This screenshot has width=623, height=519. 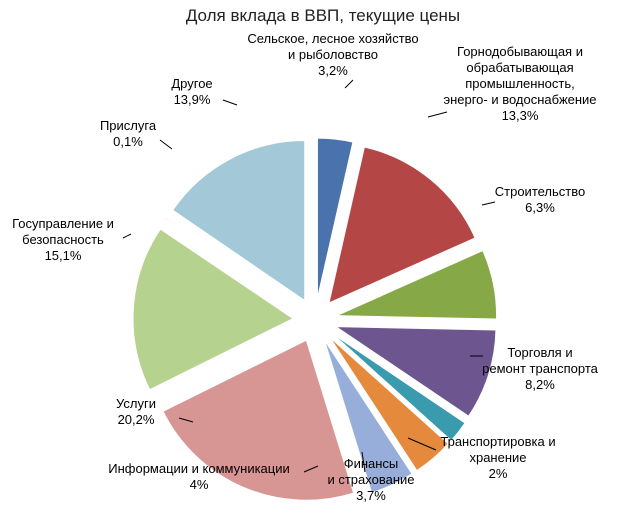 What do you see at coordinates (333, 70) in the screenshot?
I see `slice-value-label: 3,2%` at bounding box center [333, 70].